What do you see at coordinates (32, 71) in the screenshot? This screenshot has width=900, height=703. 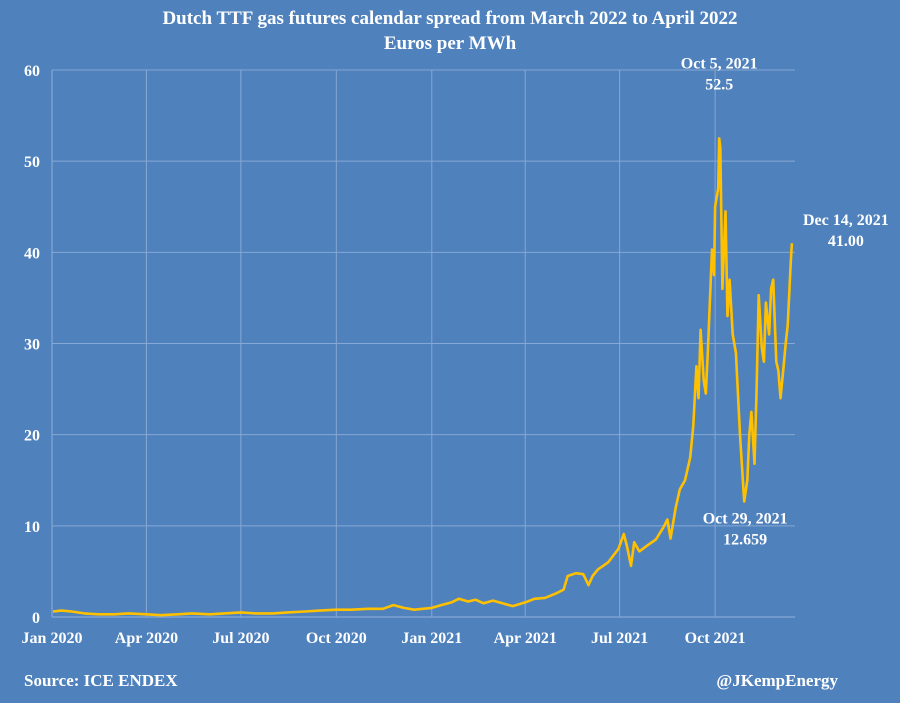 I see `y-tick-label: 60` at bounding box center [32, 71].